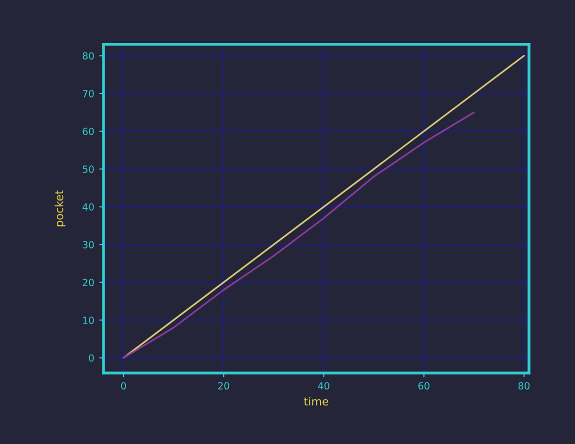 Image resolution: width=575 pixels, height=444 pixels. Describe the element at coordinates (60, 208) in the screenshot. I see `y-axis-title: pocket` at that location.